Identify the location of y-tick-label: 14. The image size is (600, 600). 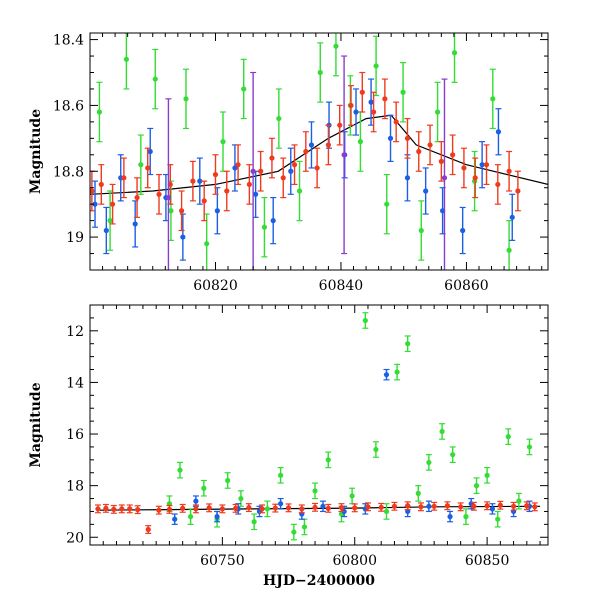
(75, 383).